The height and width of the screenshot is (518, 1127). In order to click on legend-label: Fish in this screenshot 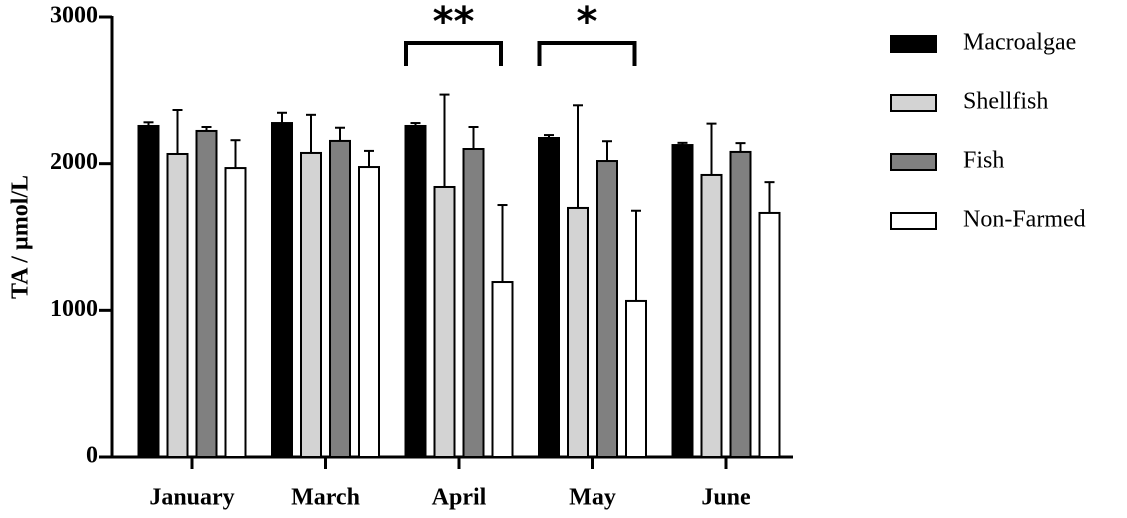, I will do `click(983, 161)`.